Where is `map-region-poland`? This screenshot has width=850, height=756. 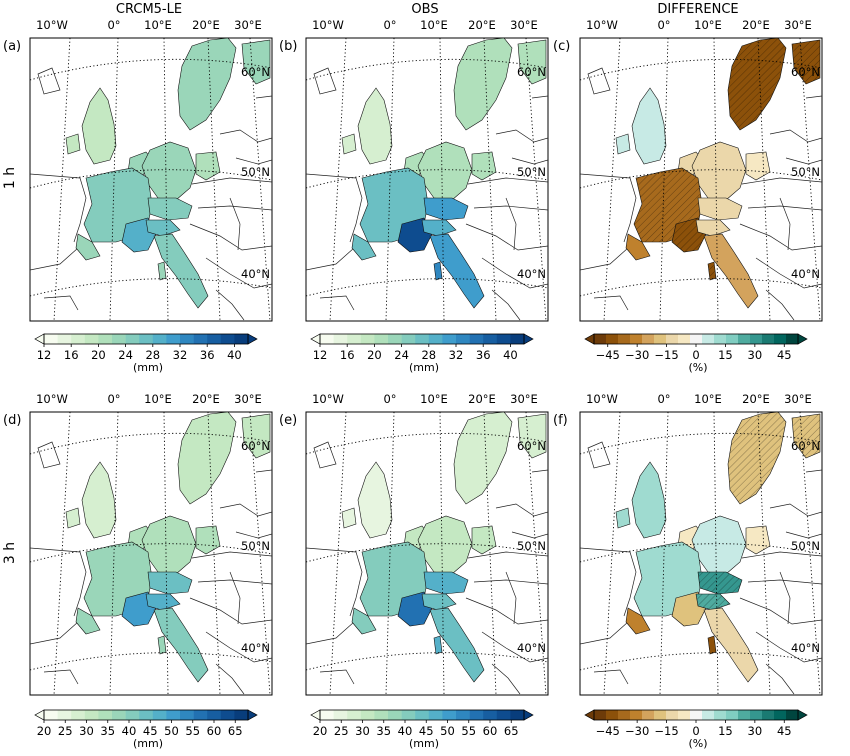
map-region-poland is located at coordinates (758, 166).